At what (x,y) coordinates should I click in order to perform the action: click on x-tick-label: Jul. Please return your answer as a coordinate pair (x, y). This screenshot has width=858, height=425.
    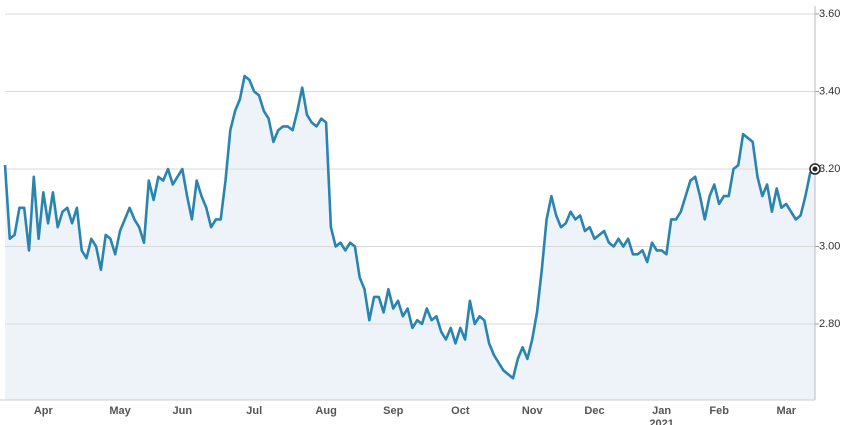
    Looking at the image, I should click on (254, 411).